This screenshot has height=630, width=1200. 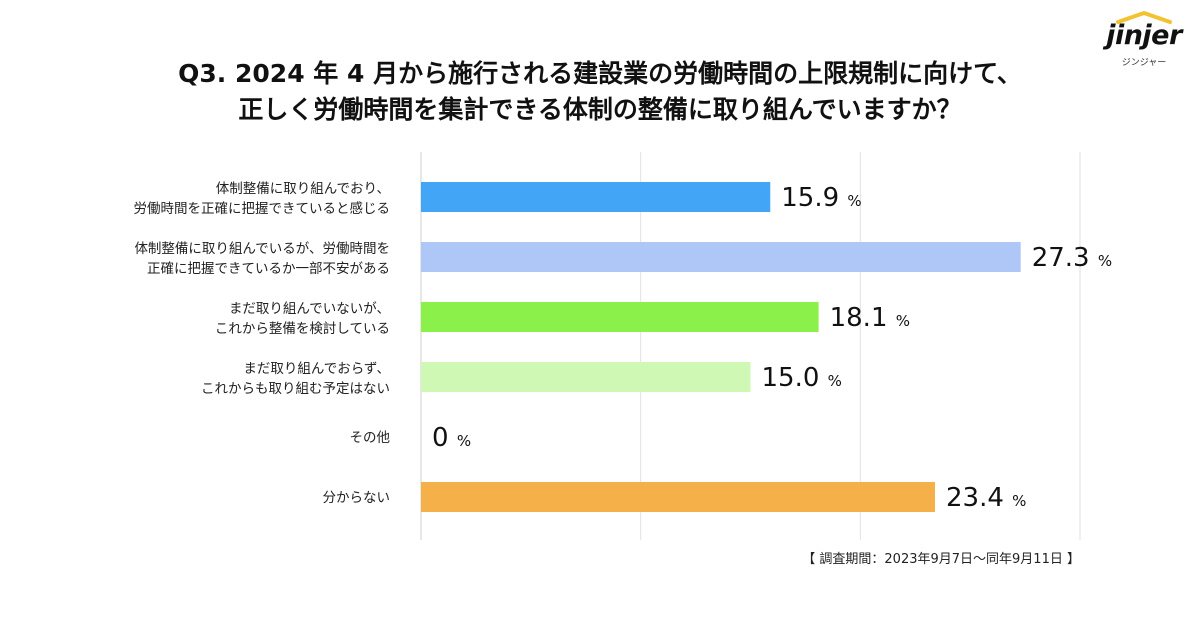 I want to click on data-label: 15.0 %, so click(x=802, y=378).